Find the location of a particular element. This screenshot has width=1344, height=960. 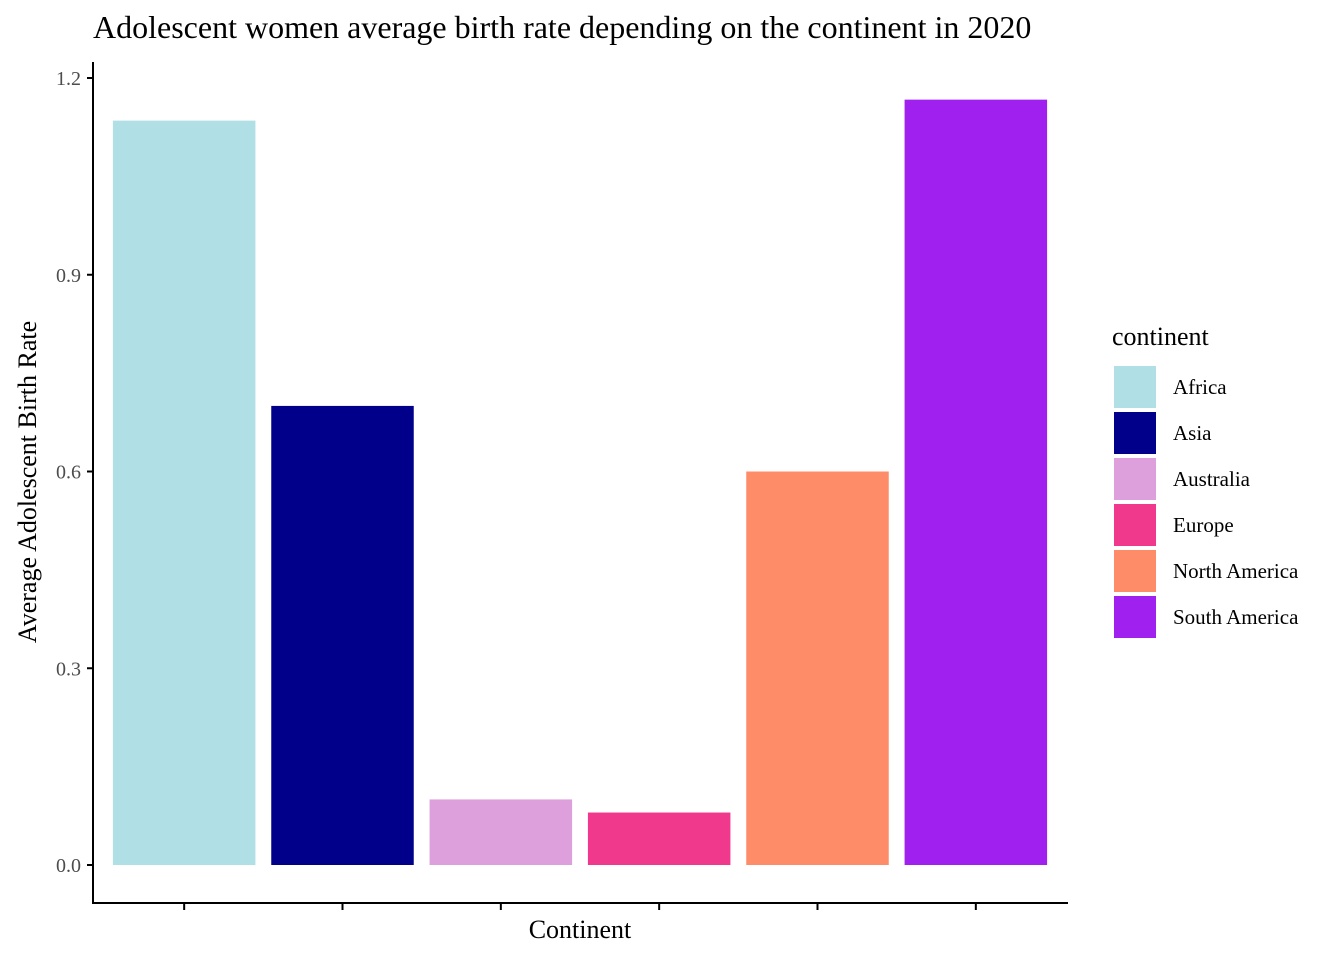

legend-key-australia is located at coordinates (1135, 479).